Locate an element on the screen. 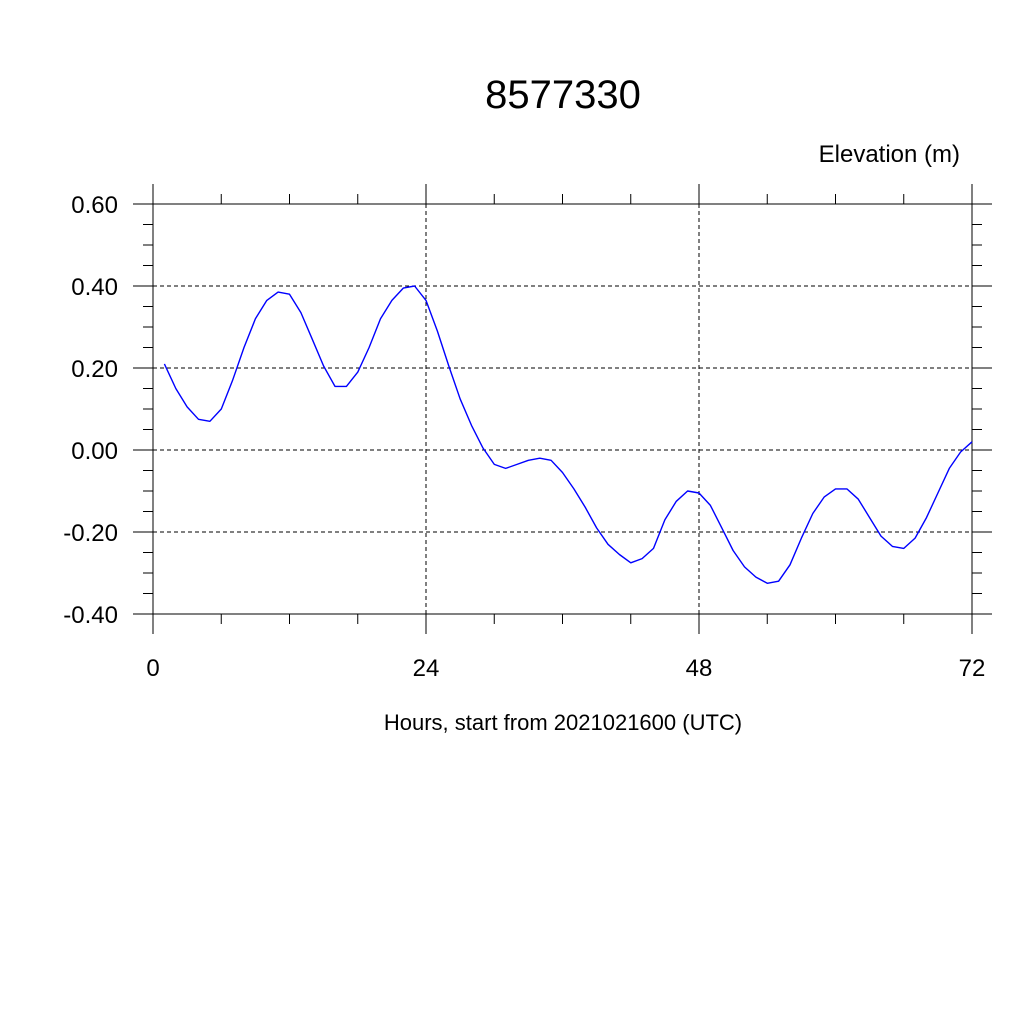  x-tick-label: 0 is located at coordinates (152, 668).